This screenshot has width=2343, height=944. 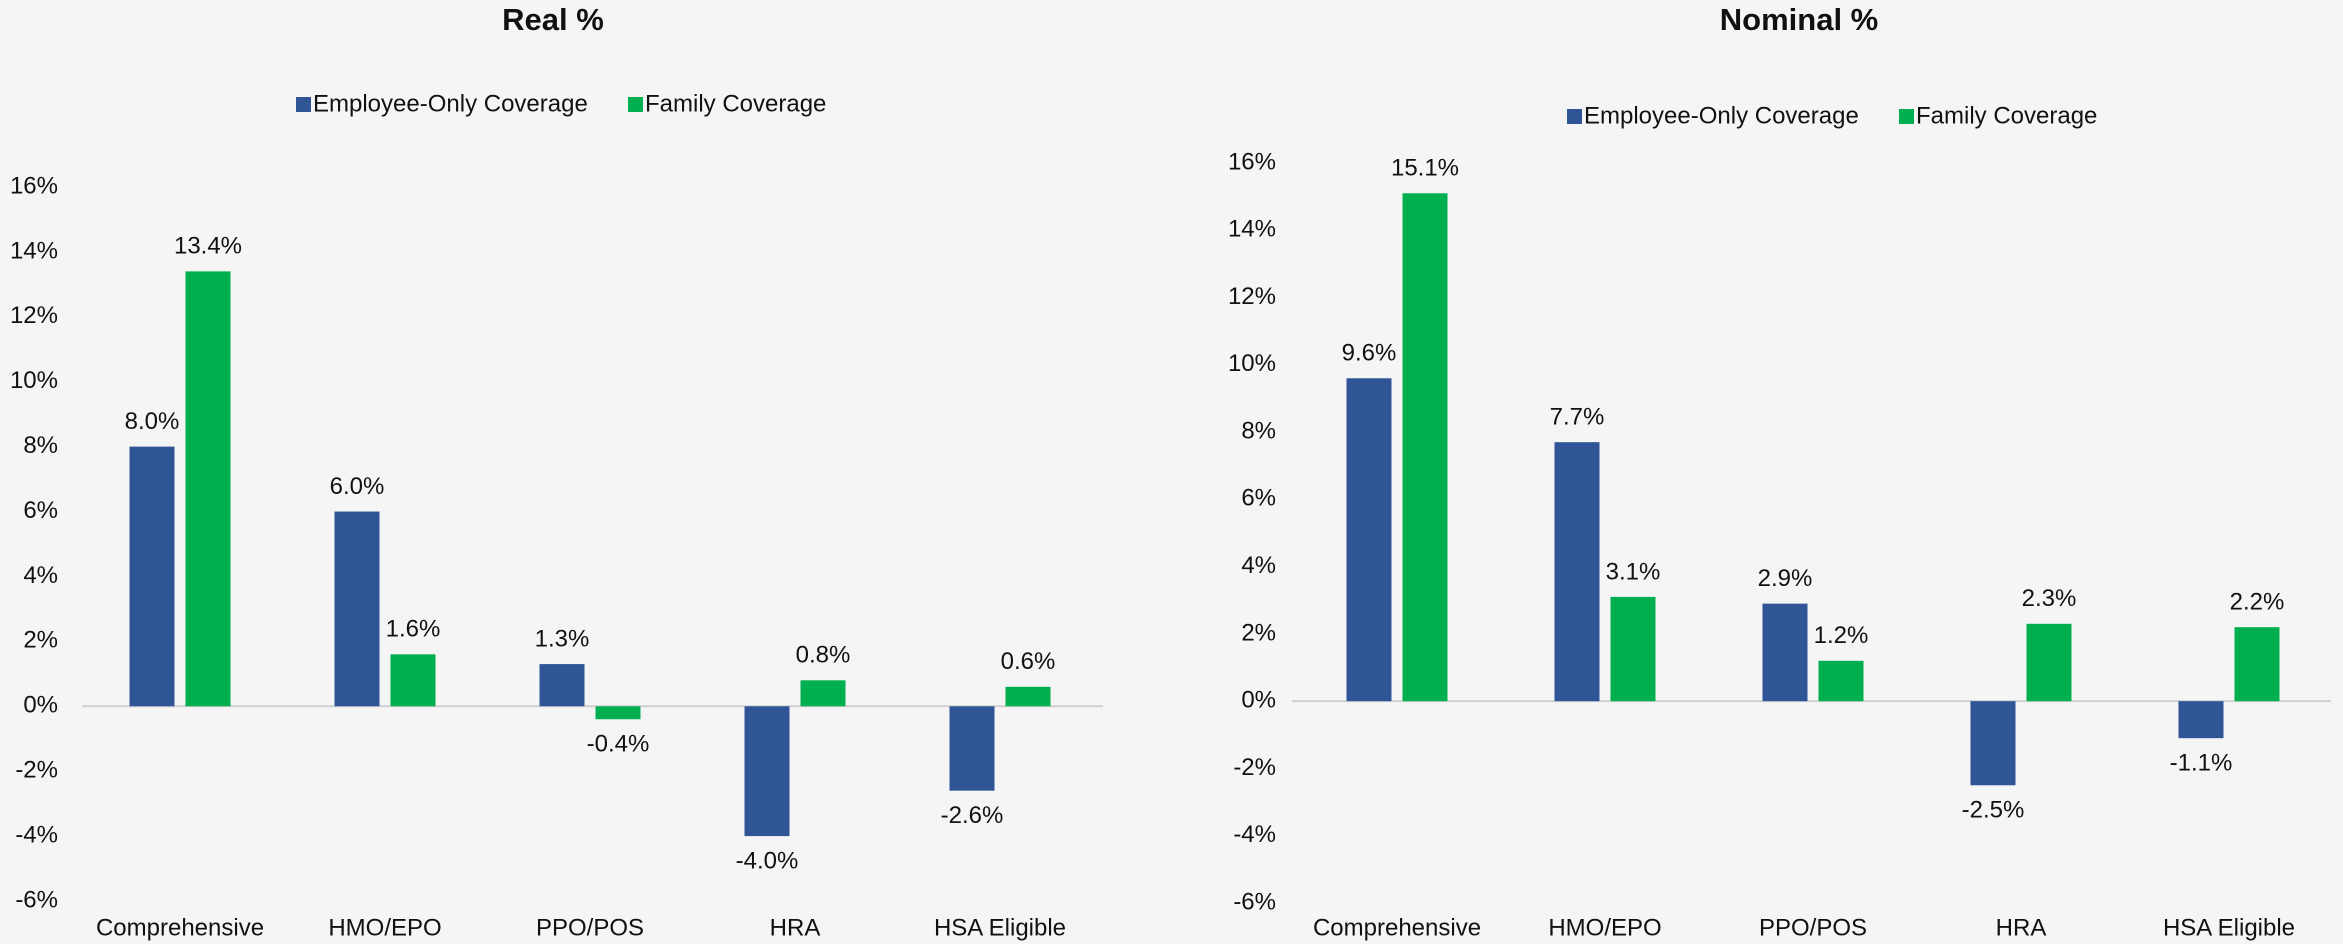 What do you see at coordinates (1785, 578) in the screenshot?
I see `data-label: 2.9%` at bounding box center [1785, 578].